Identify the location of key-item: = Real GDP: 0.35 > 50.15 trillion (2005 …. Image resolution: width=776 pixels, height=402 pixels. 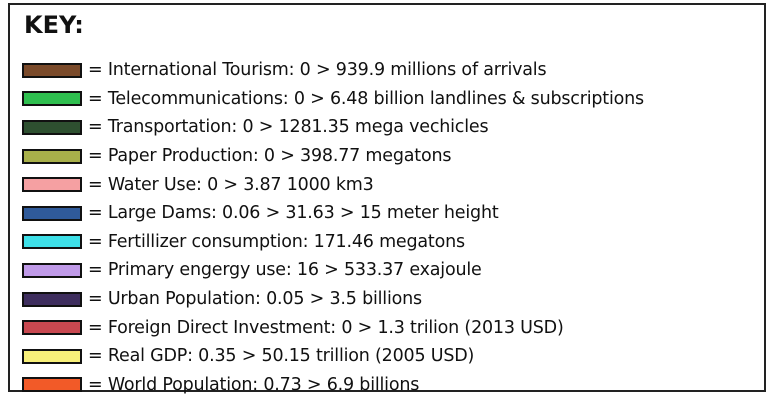
(333, 356).